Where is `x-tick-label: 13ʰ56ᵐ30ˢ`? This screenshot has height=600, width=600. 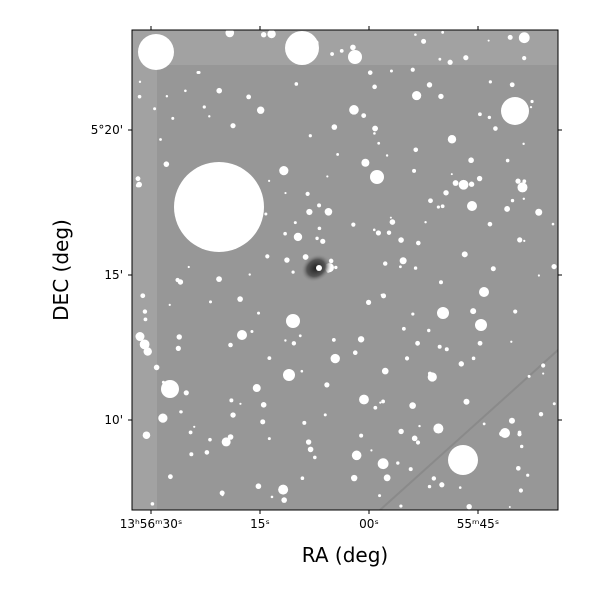 x-tick-label: 13ʰ56ᵐ30ˢ is located at coordinates (151, 524).